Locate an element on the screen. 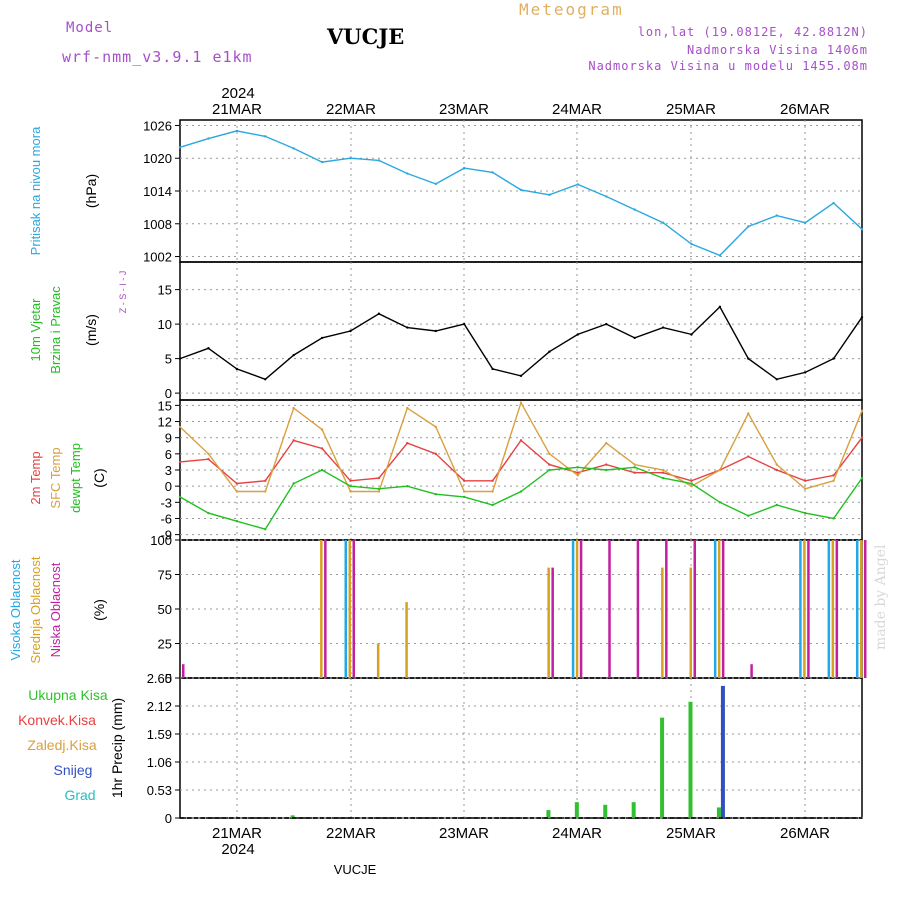  precip-unit-label: 1hr Precip (mm) is located at coordinates (117, 748).